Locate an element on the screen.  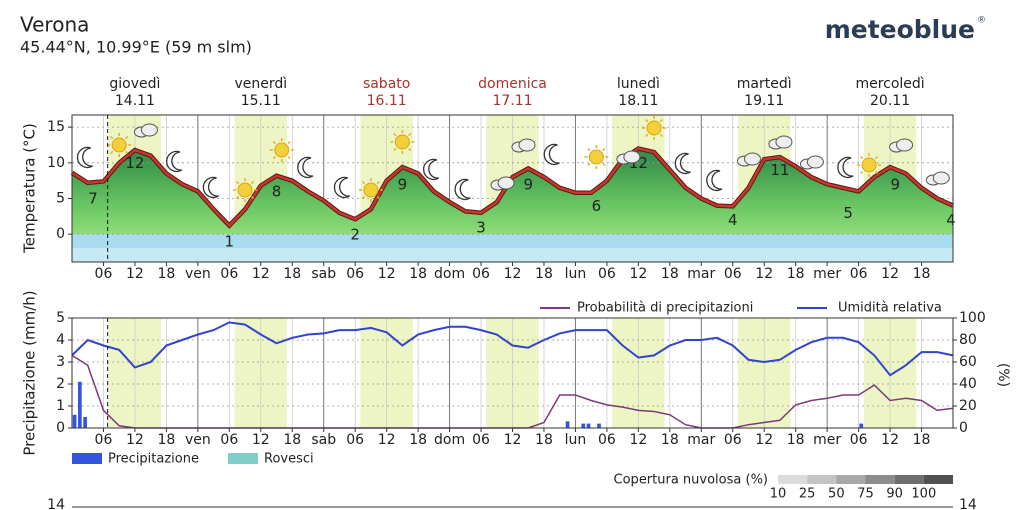
y2-tick-label: 100 is located at coordinates (972, 318).